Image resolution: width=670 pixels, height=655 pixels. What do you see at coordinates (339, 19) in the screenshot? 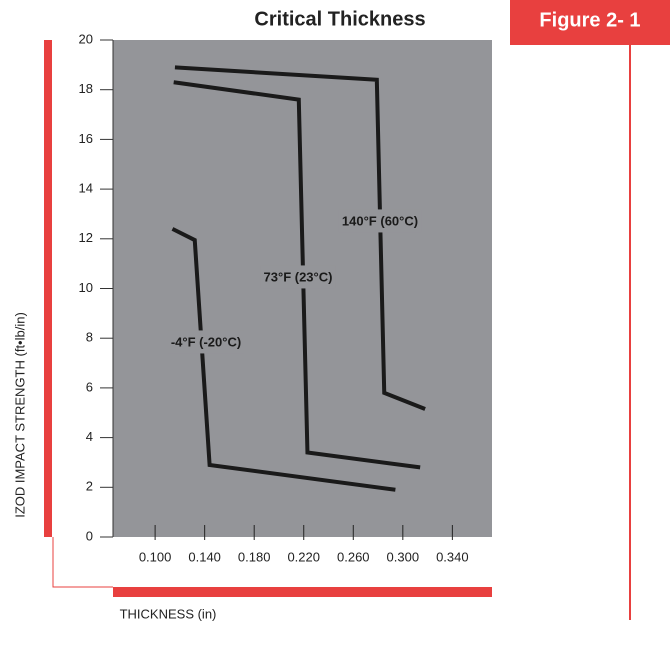
I see `chart-title: Critical Thickness` at bounding box center [339, 19].